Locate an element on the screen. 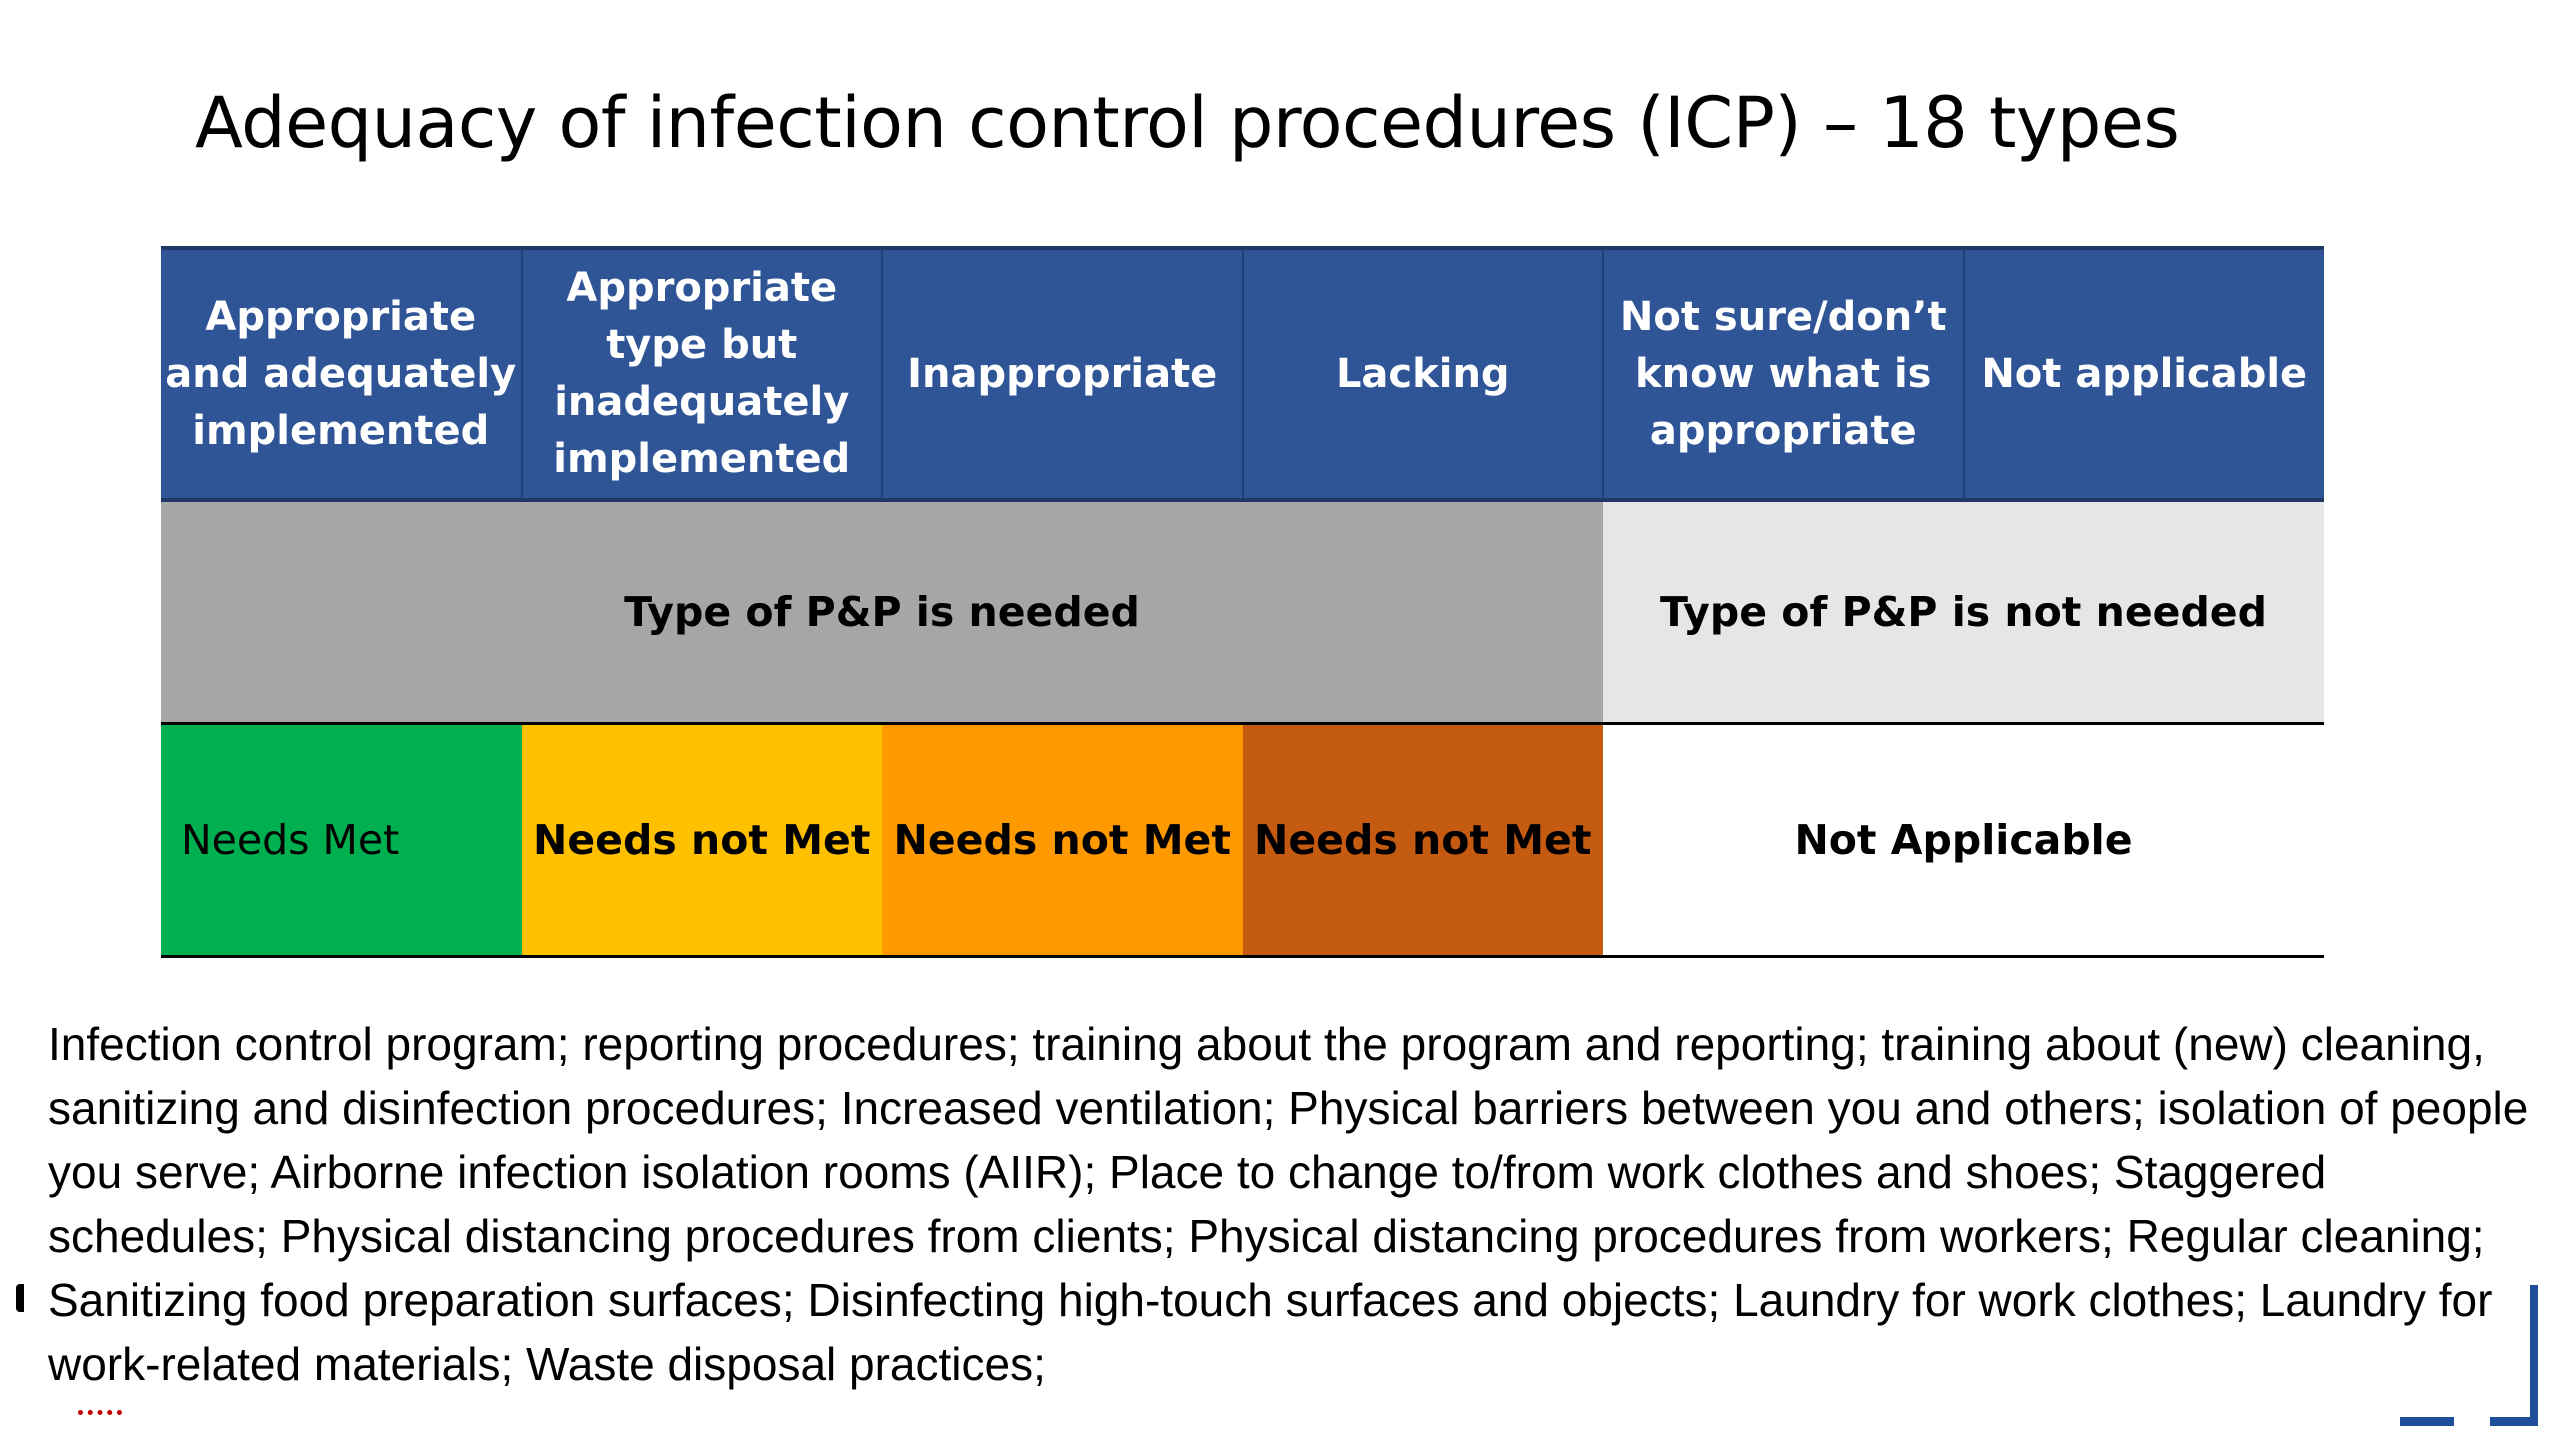 The width and height of the screenshot is (2560, 1440). needs-not-met-cell-2: Needs not Met is located at coordinates (1062, 840).